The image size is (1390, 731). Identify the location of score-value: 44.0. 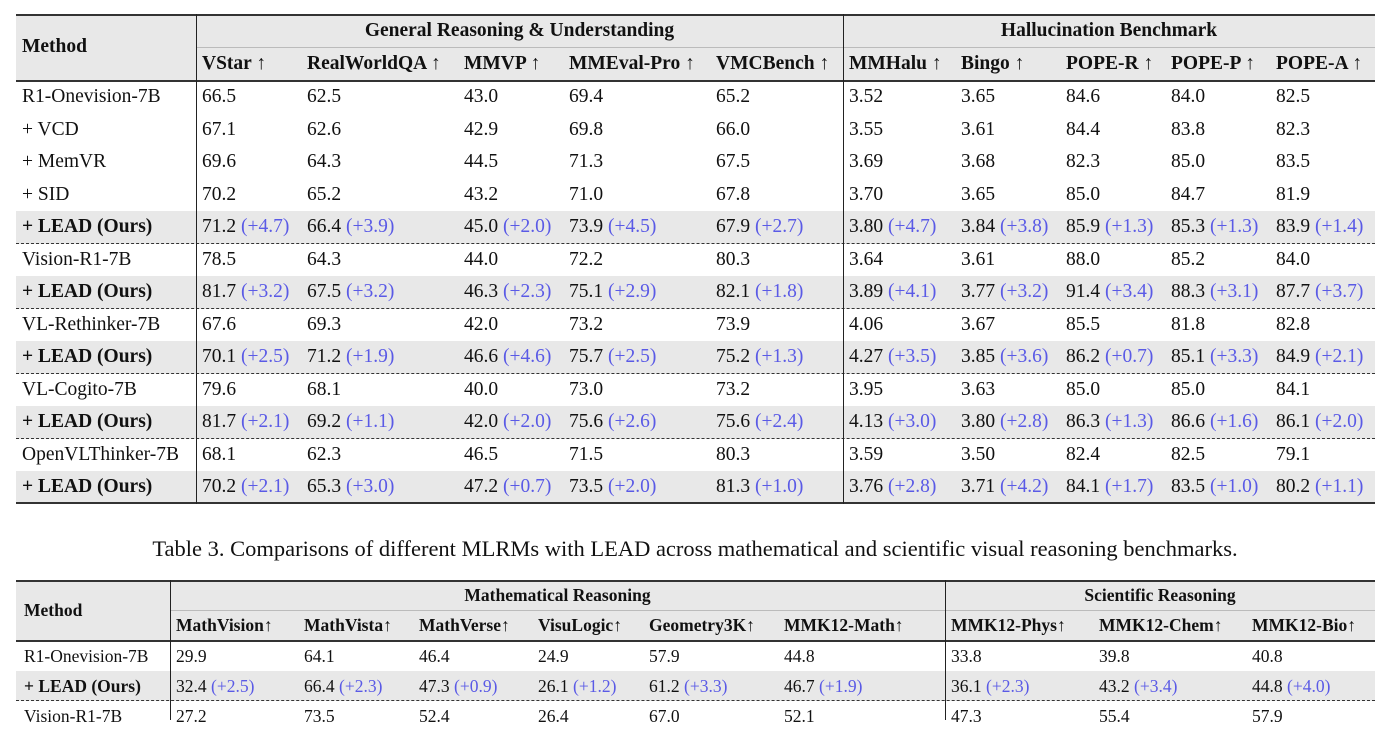
(481, 259).